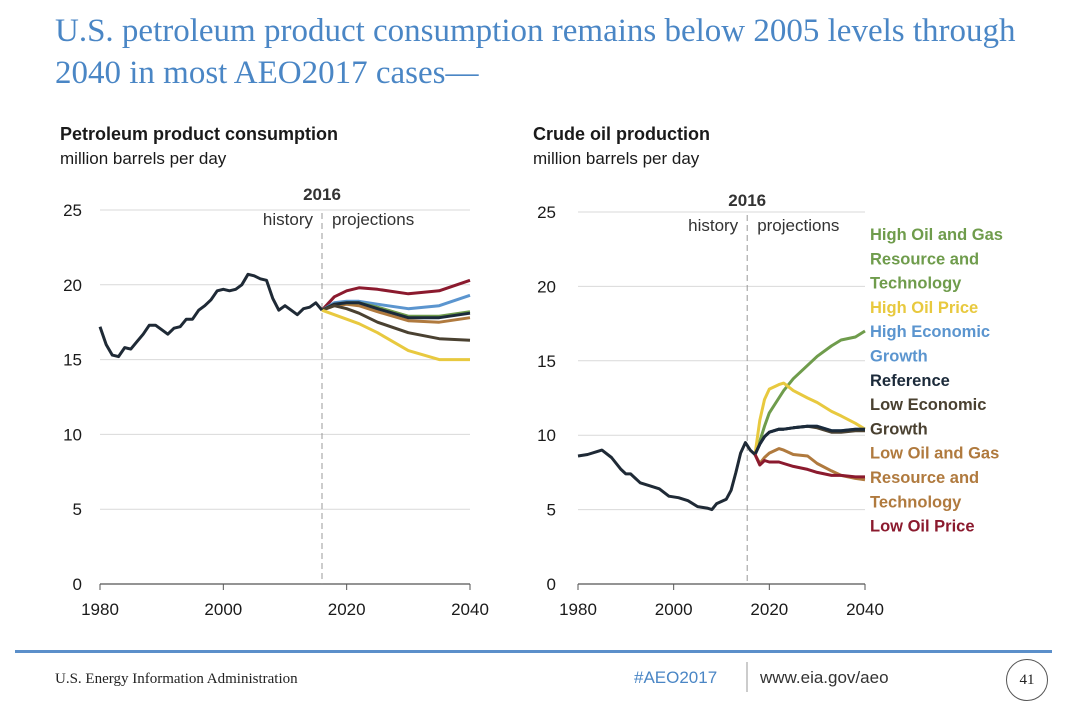  I want to click on legend-label: High Oil Price, so click(924, 308).